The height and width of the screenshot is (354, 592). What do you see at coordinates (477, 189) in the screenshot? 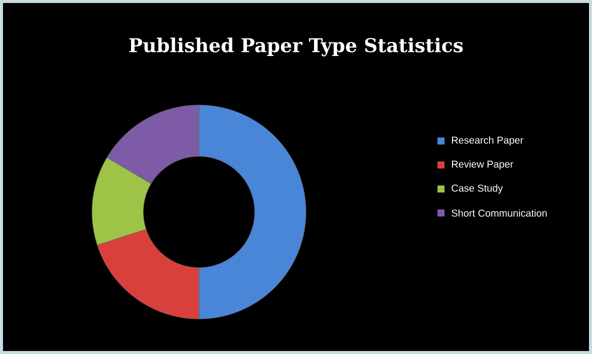
I see `legend-label: Case Study` at bounding box center [477, 189].